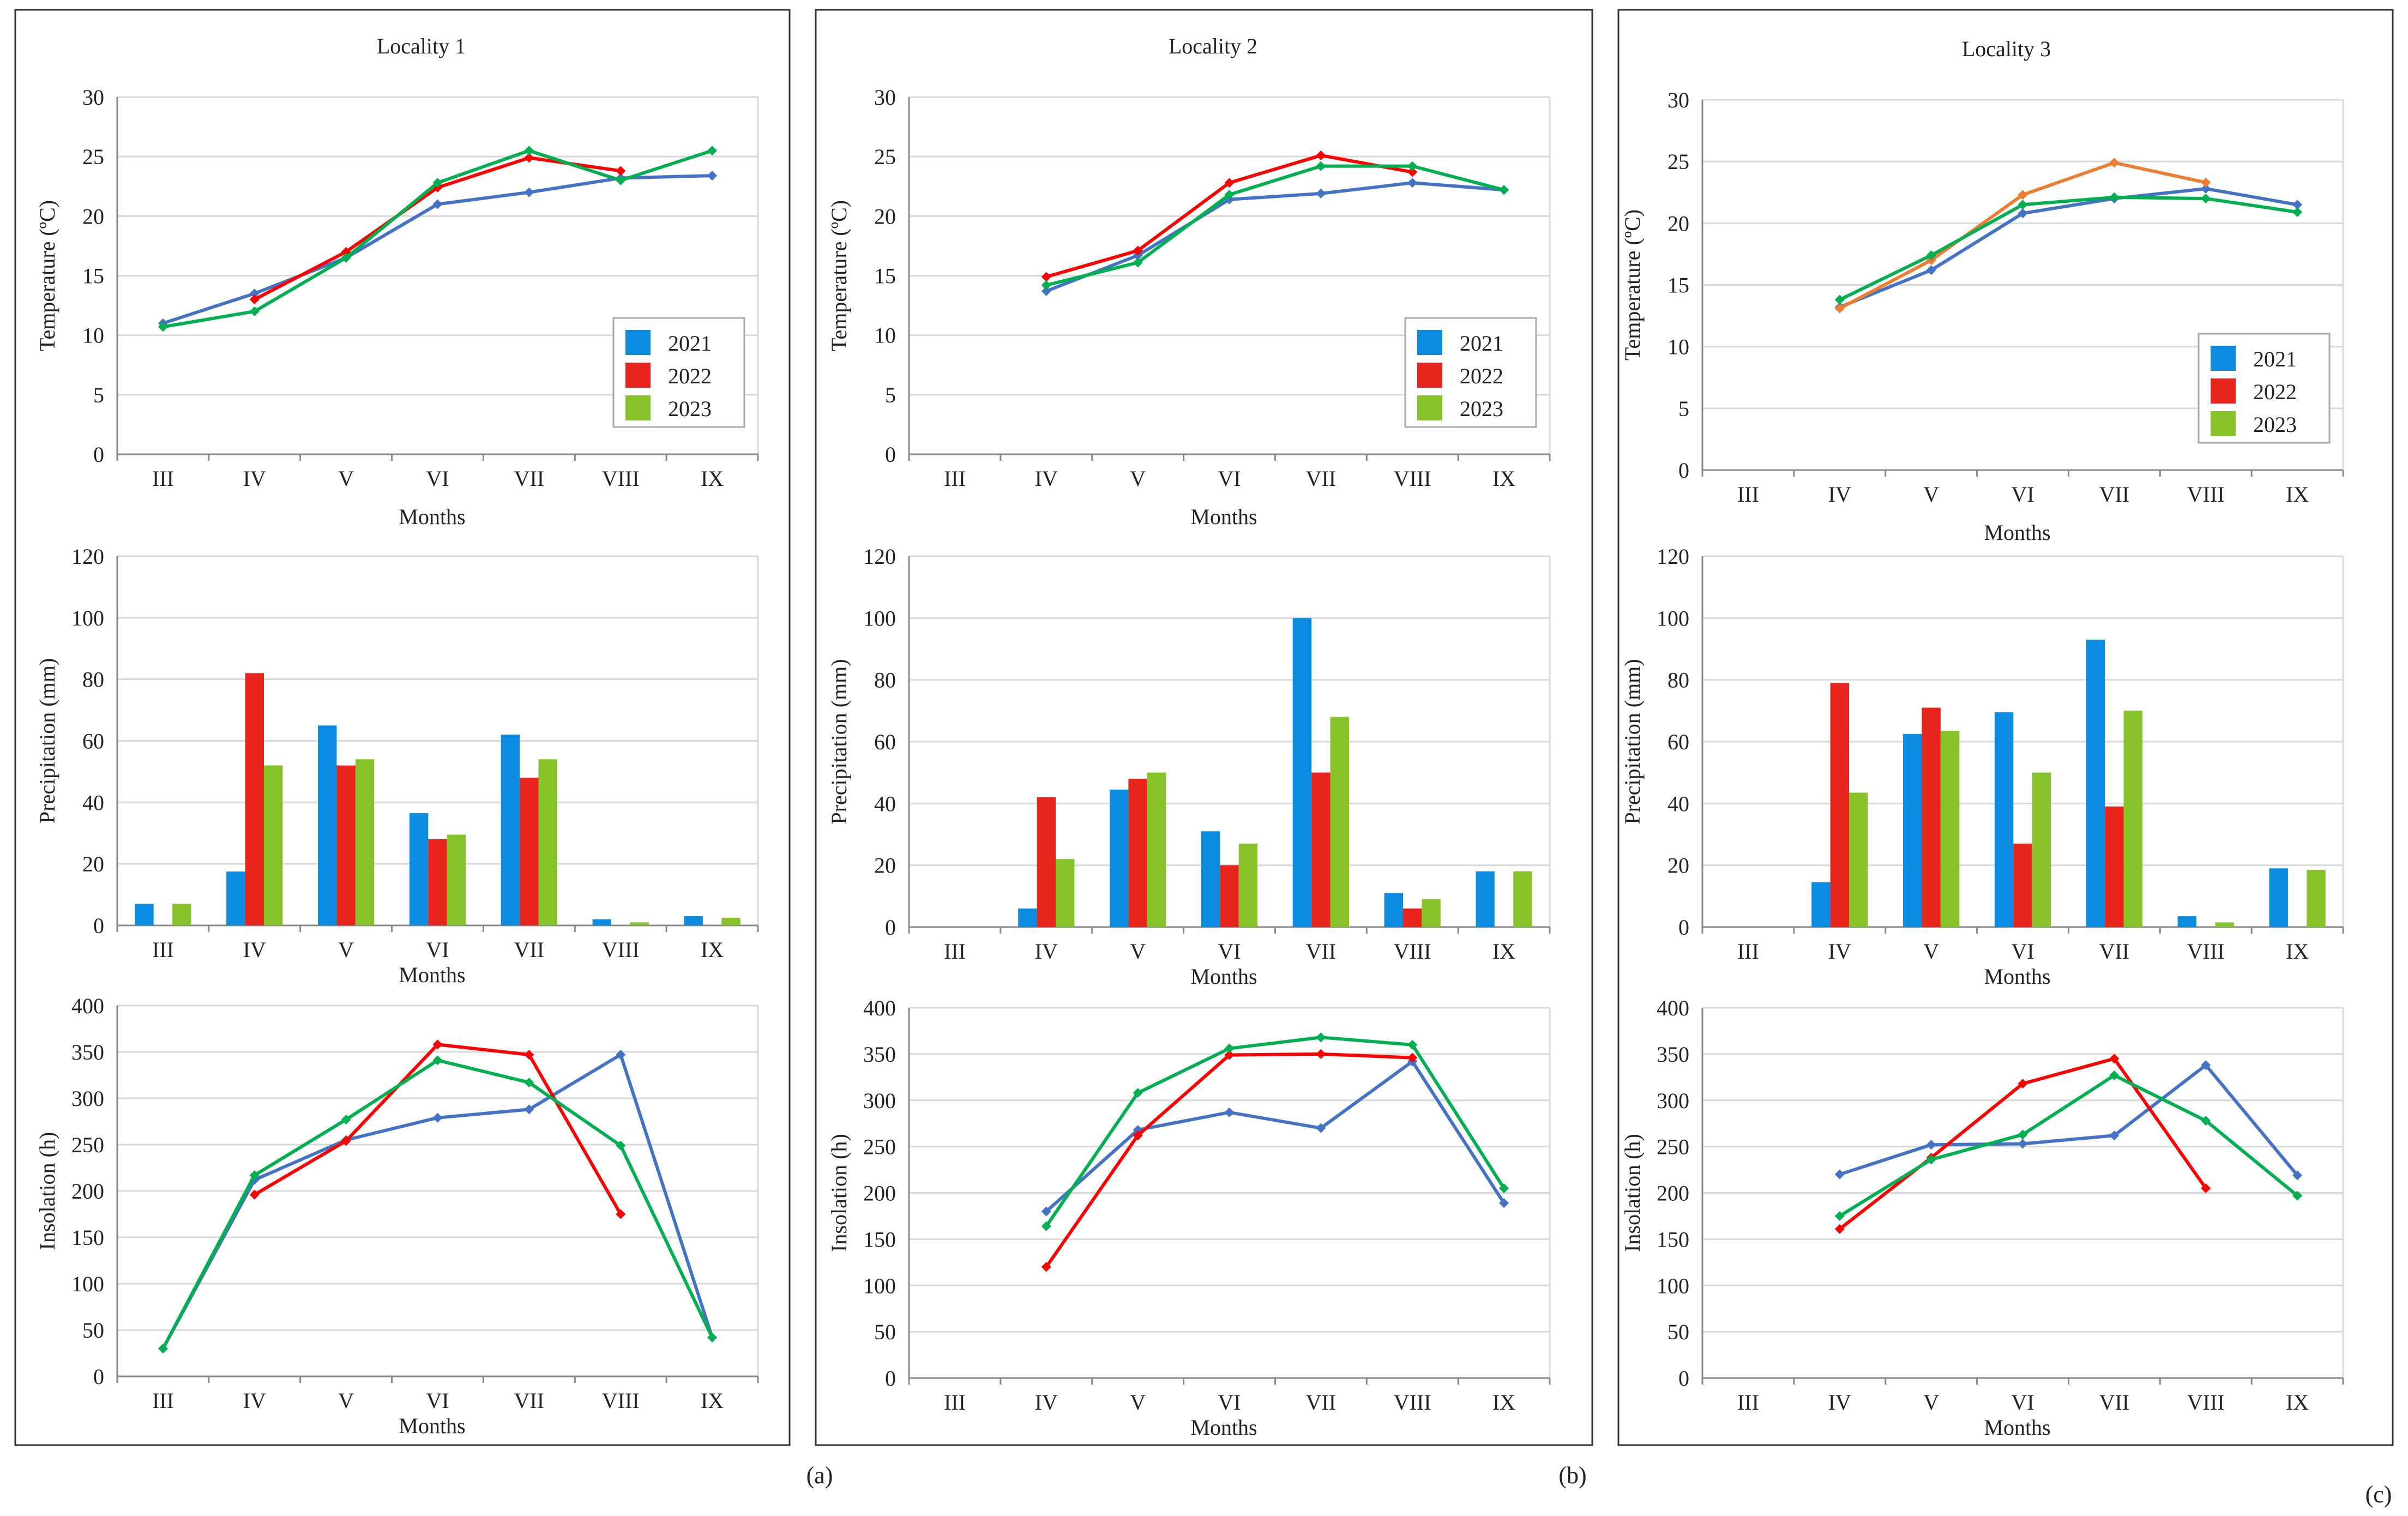 The height and width of the screenshot is (1516, 2408). Describe the element at coordinates (1213, 46) in the screenshot. I see `chart-title: Locality 2` at that location.